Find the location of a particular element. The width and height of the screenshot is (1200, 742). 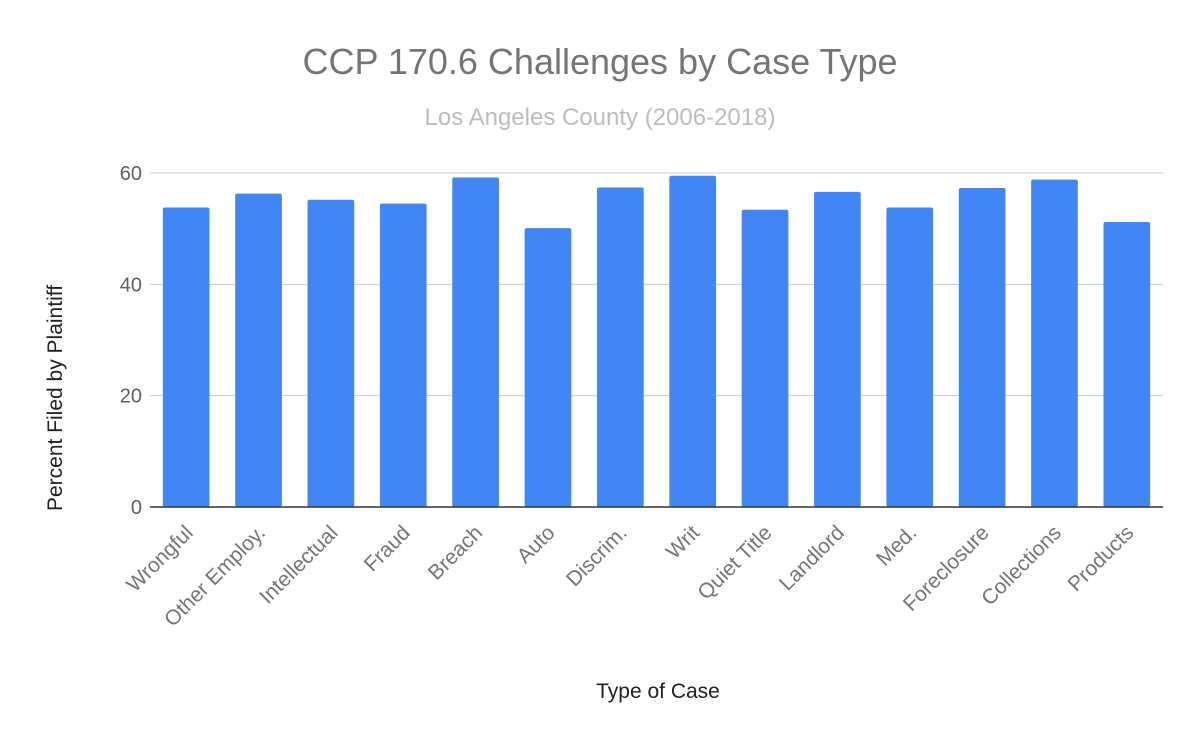

x-axis-title: Type of Case is located at coordinates (658, 691).